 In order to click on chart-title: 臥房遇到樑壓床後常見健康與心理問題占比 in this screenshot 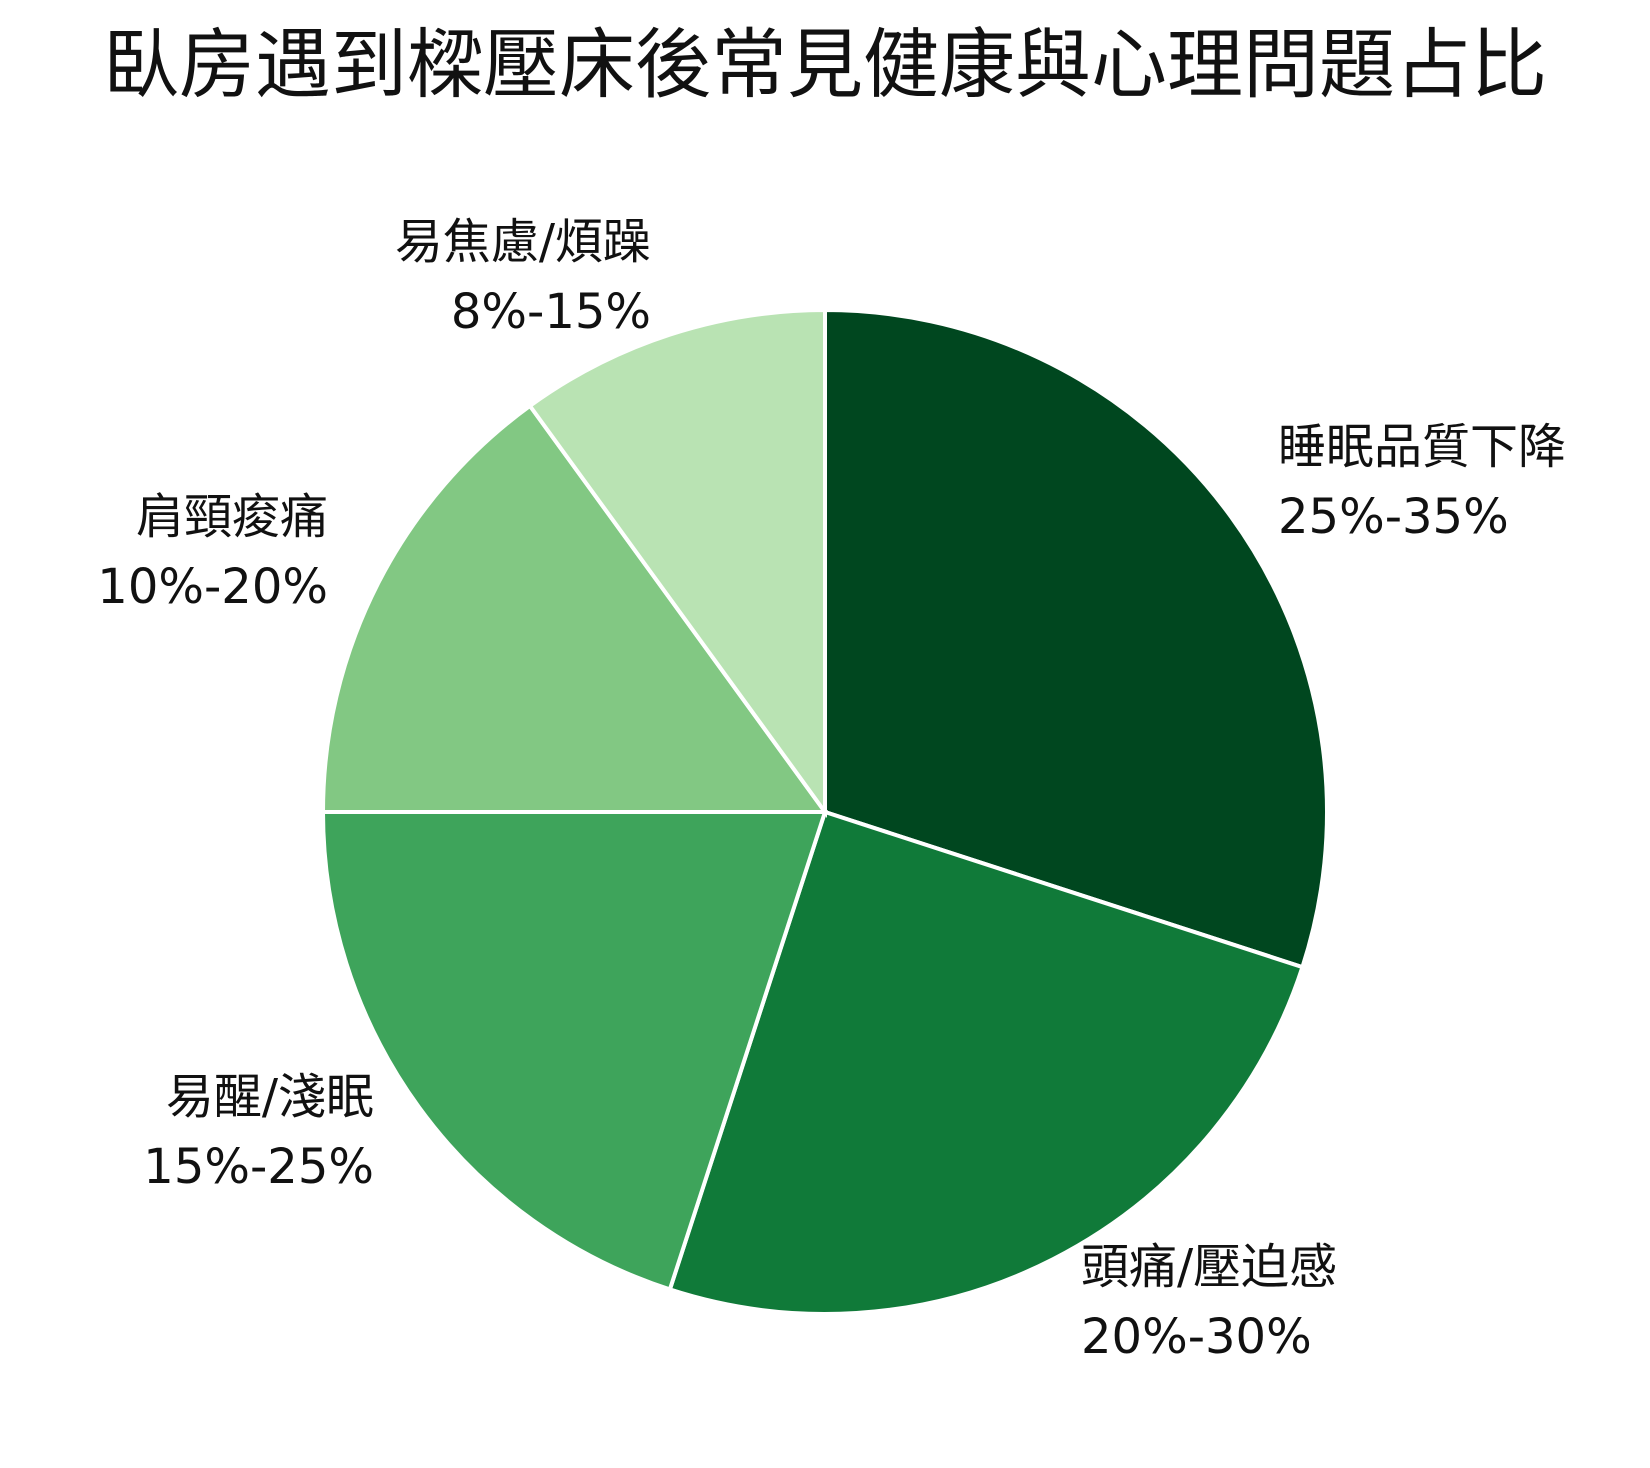, I will do `click(825, 64)`.